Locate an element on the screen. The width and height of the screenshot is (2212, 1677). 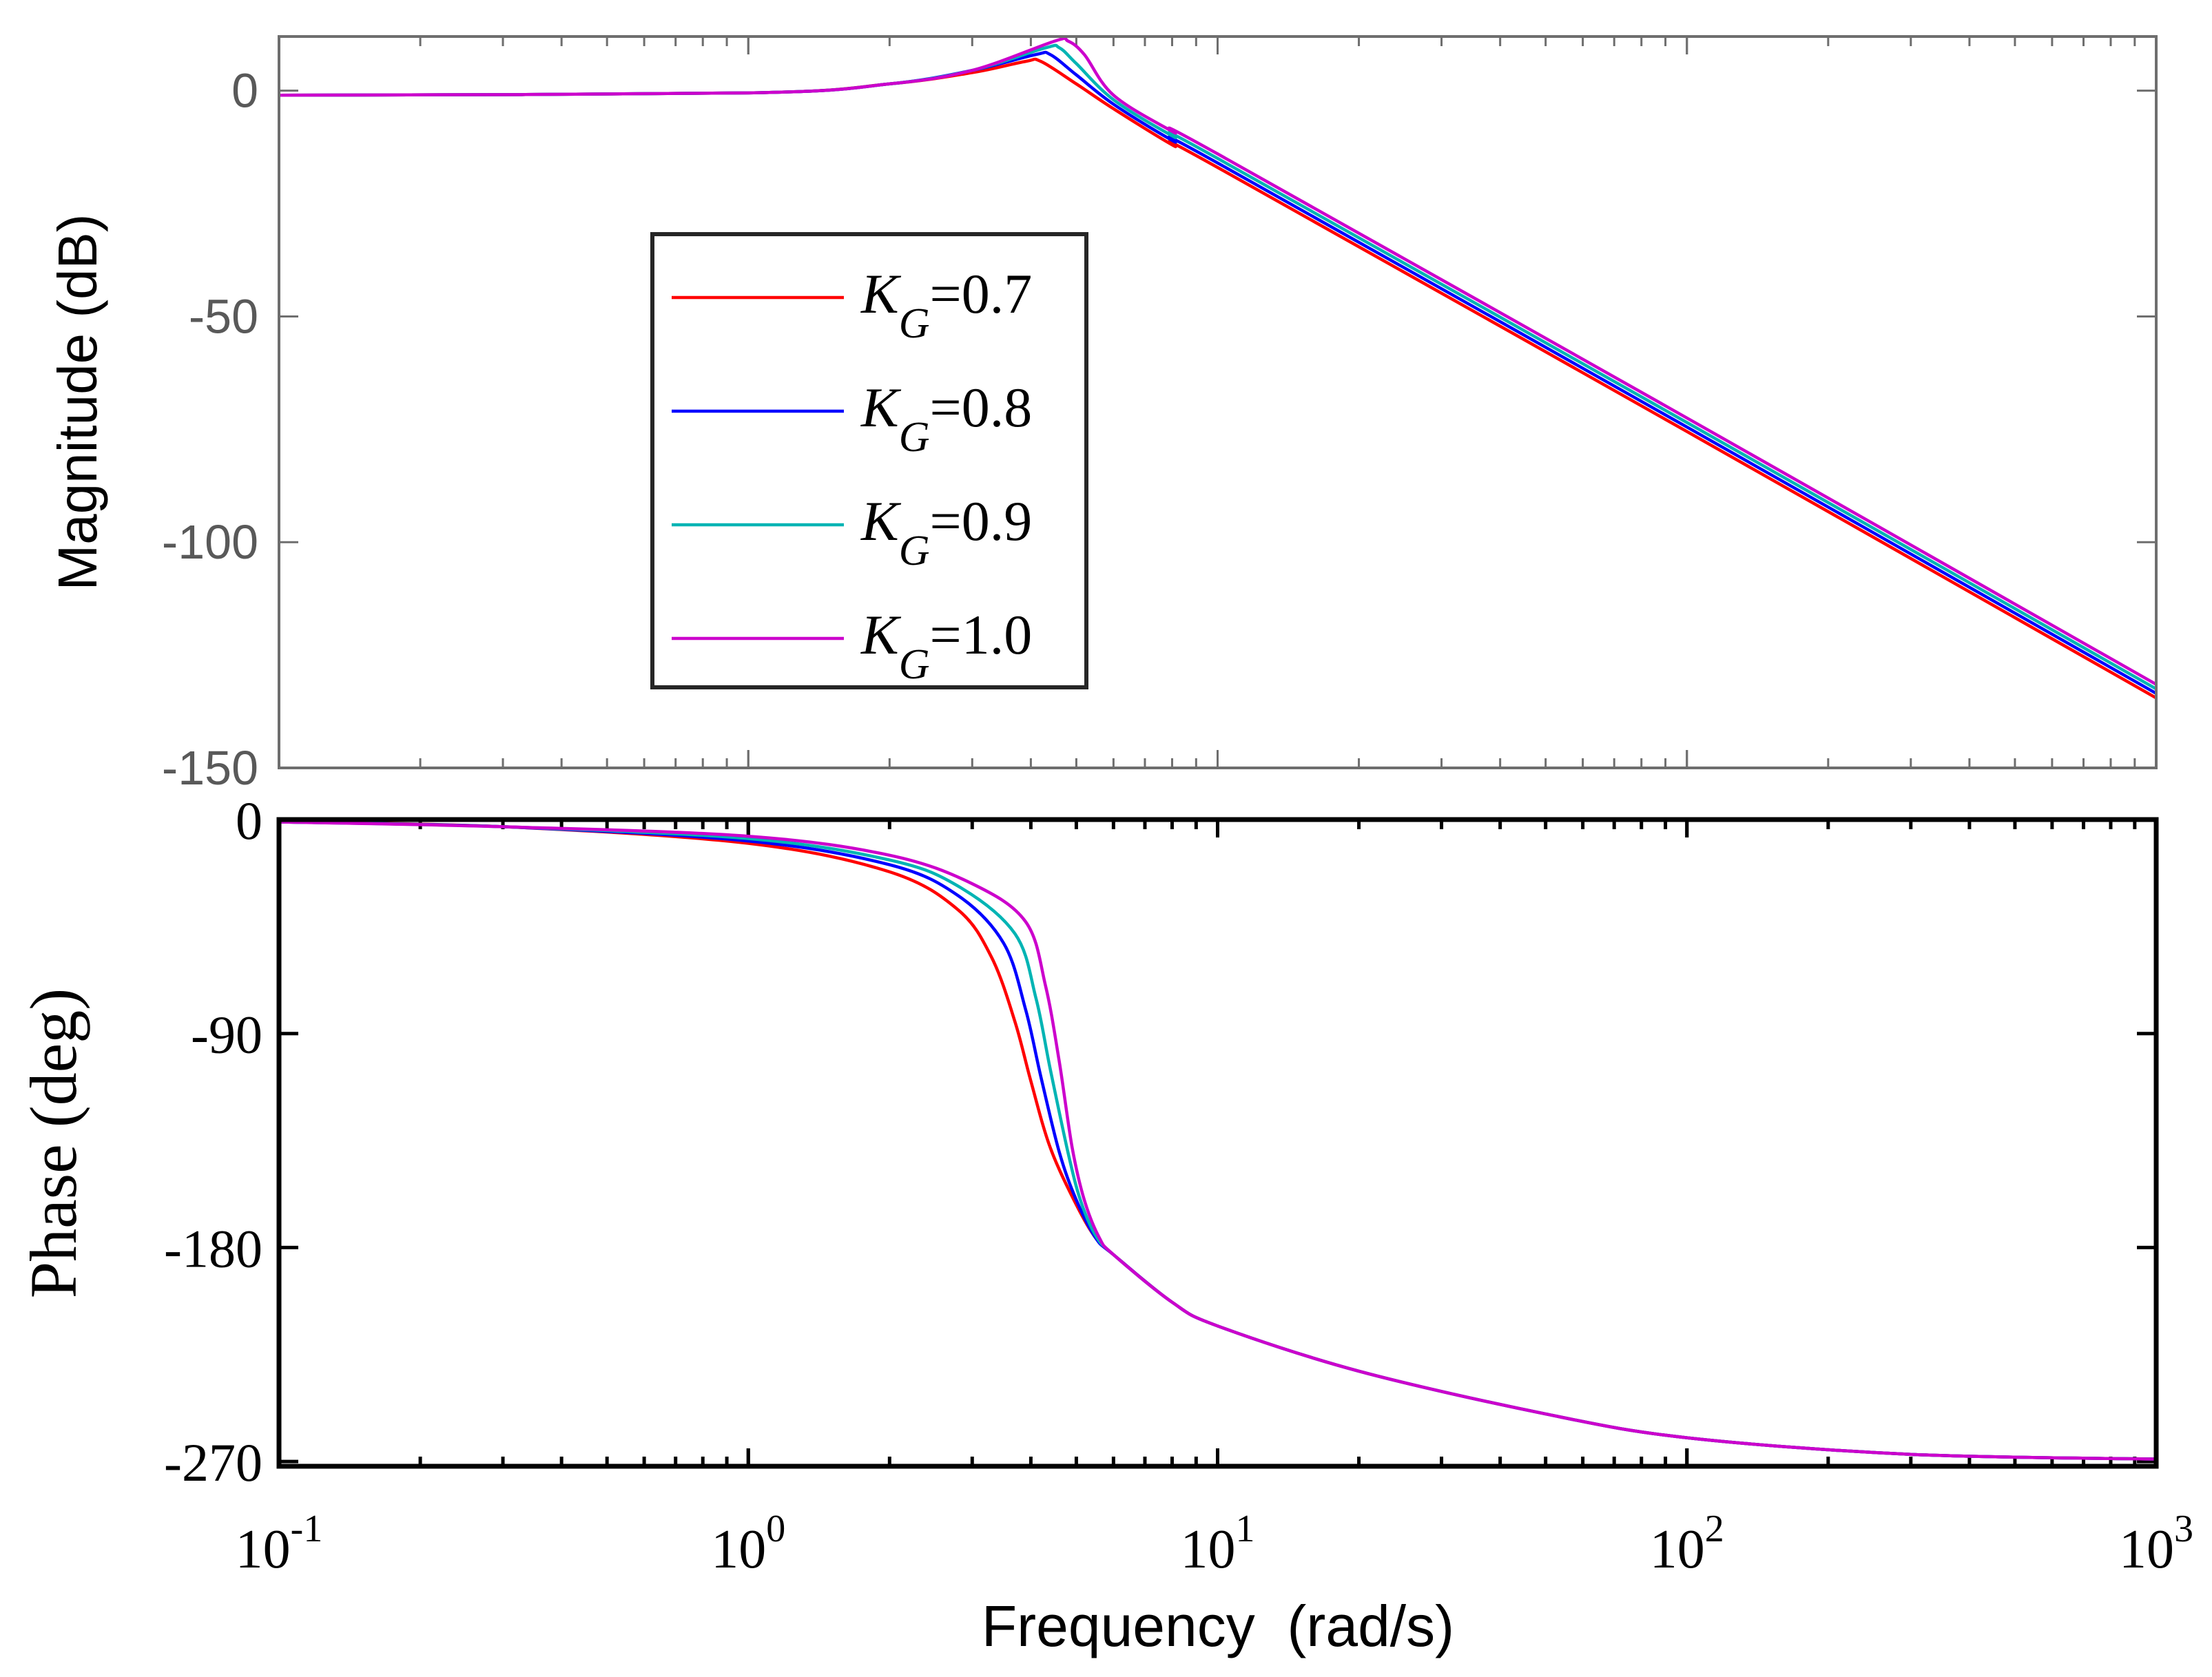
legend-label: KG=0.9 is located at coordinates (946, 532).